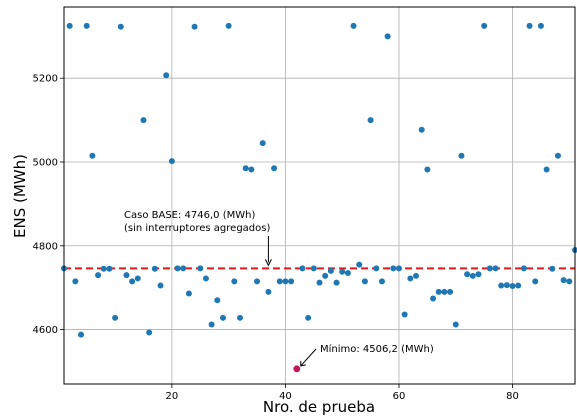  Describe the element at coordinates (45, 79) in the screenshot. I see `y-tick-label: 5200` at that location.